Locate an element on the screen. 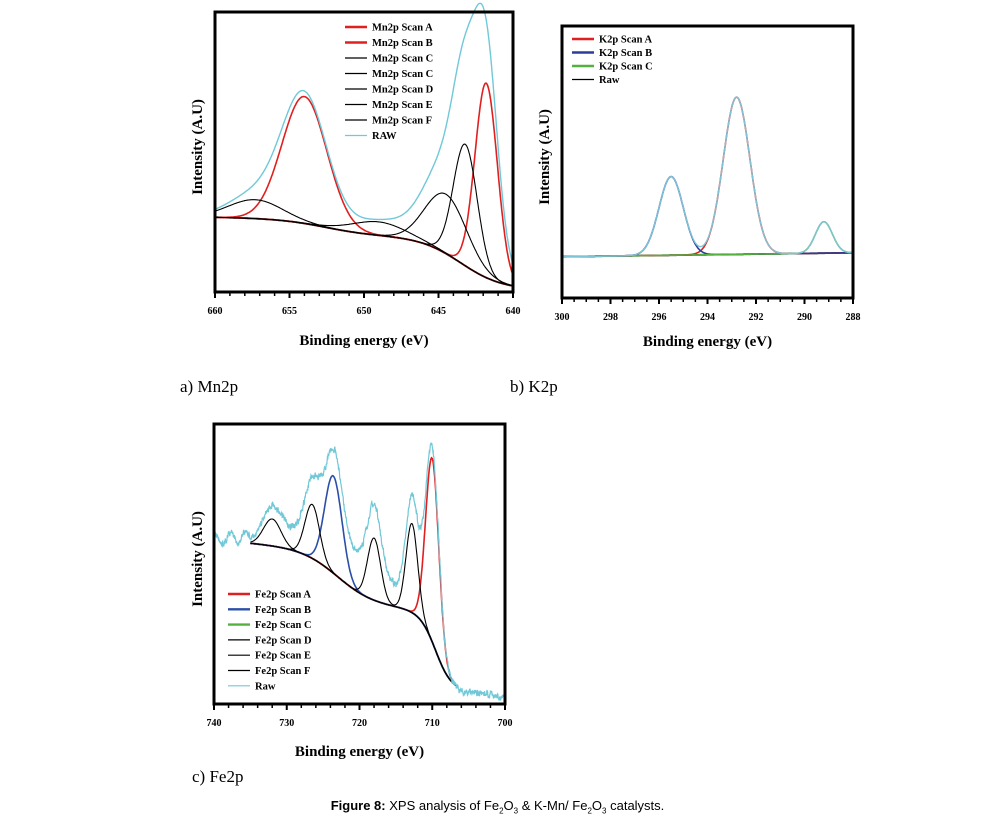  mn2p-legend-label: Mn2p Scan E is located at coordinates (402, 105).